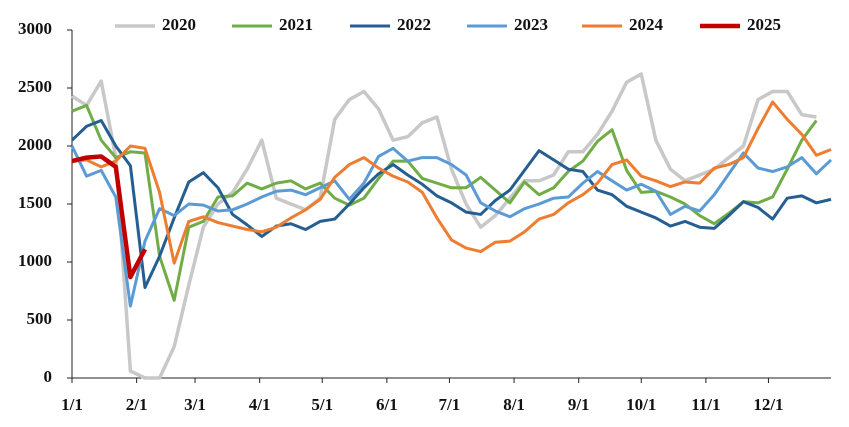 The image size is (849, 427). What do you see at coordinates (35, 86) in the screenshot?
I see `y-tick-label: 2500` at bounding box center [35, 86].